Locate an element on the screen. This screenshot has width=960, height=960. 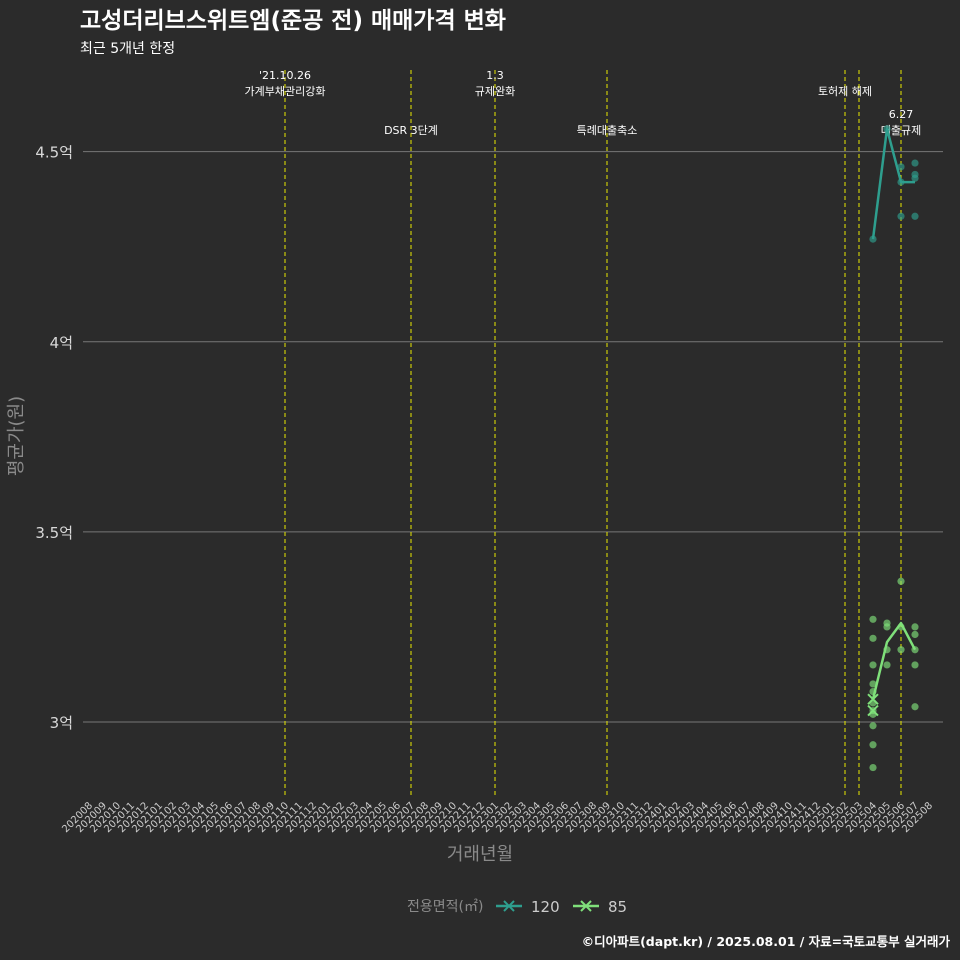
y-tick-label-2: 4억 is located at coordinates (61, 343).